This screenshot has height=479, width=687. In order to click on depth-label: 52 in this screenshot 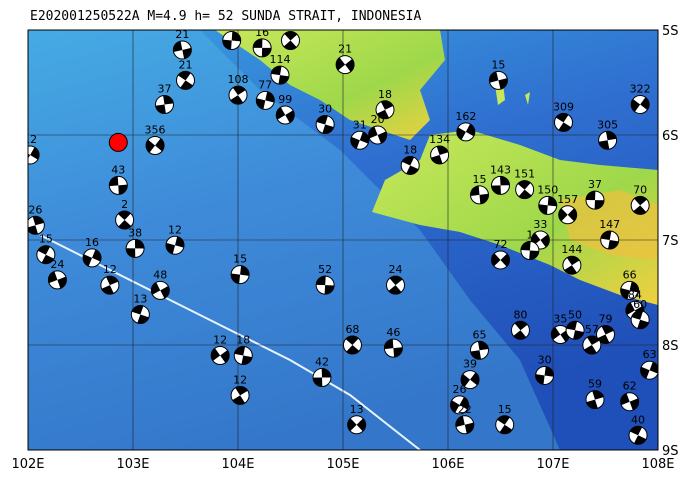, I will do `click(325, 269)`.